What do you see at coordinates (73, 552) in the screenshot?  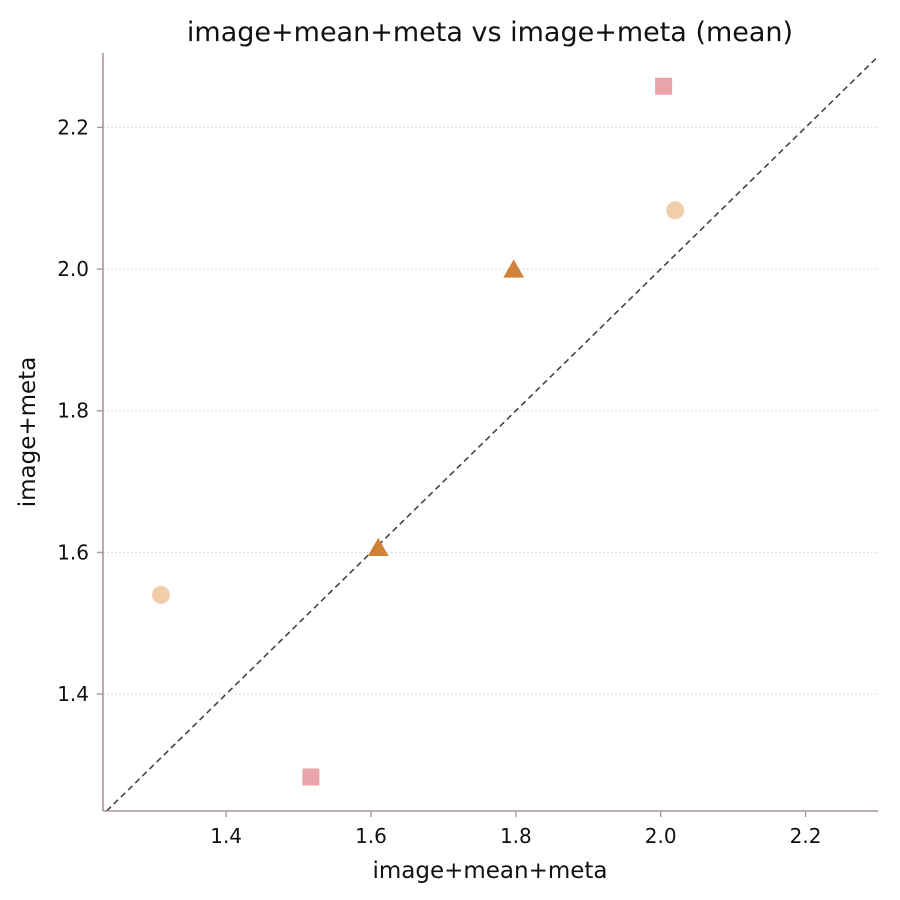 I see `y-tick-label: 1.6` at bounding box center [73, 552].